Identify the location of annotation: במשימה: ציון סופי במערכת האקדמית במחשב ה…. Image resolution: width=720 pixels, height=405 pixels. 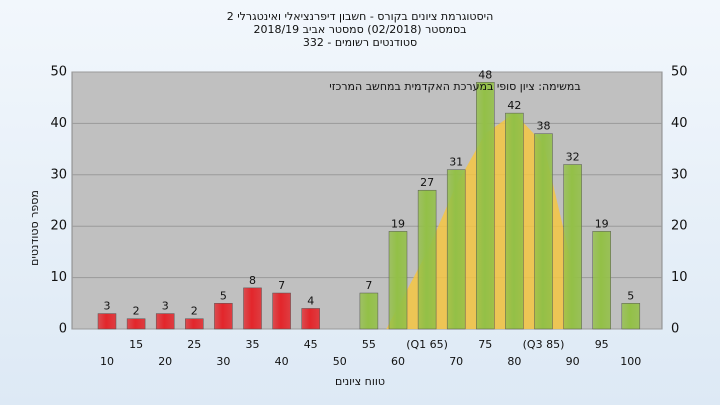
(454, 86).